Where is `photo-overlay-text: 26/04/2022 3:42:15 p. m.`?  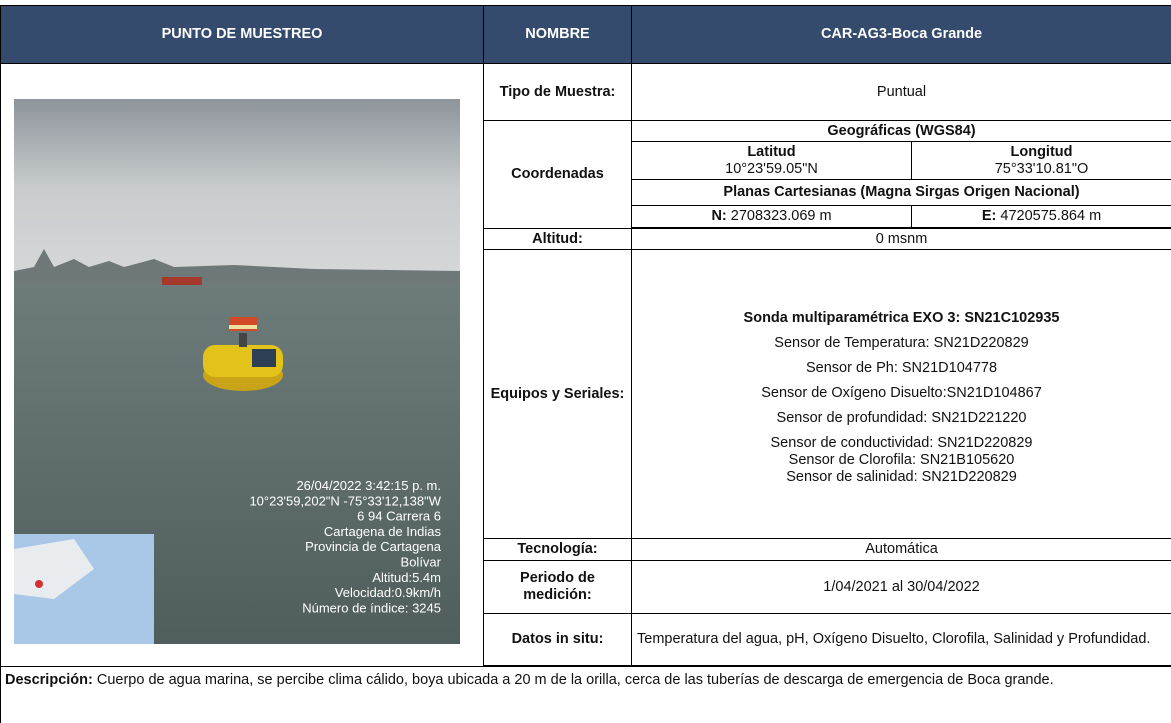
photo-overlay-text: 26/04/2022 3:42:15 p. m. is located at coordinates (368, 485).